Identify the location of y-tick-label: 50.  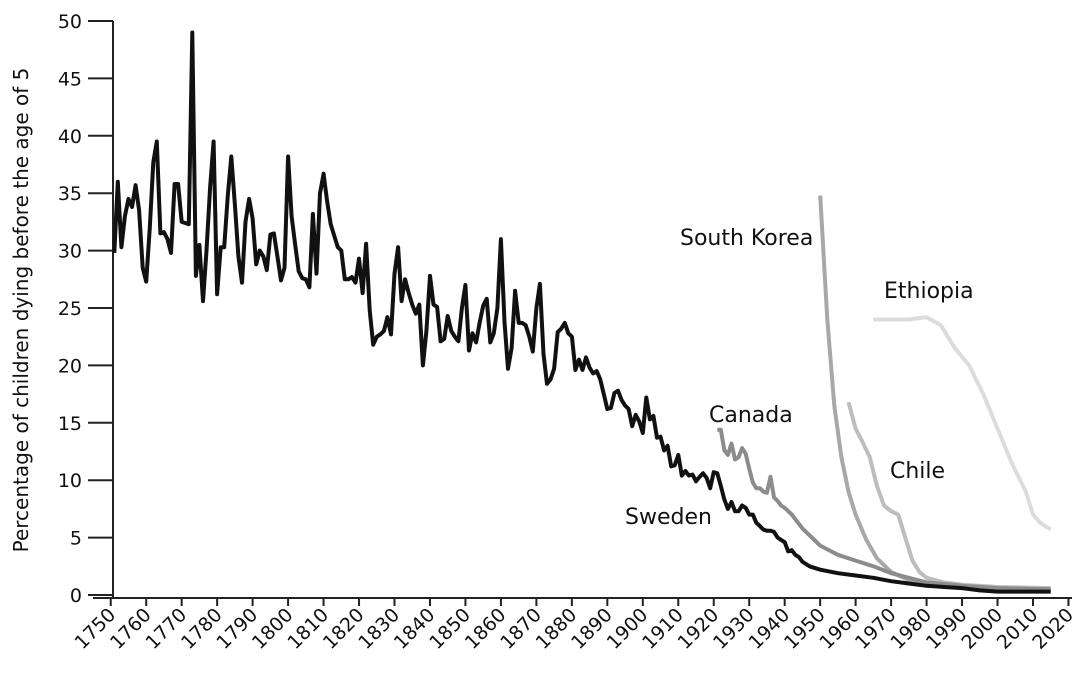
(70, 22).